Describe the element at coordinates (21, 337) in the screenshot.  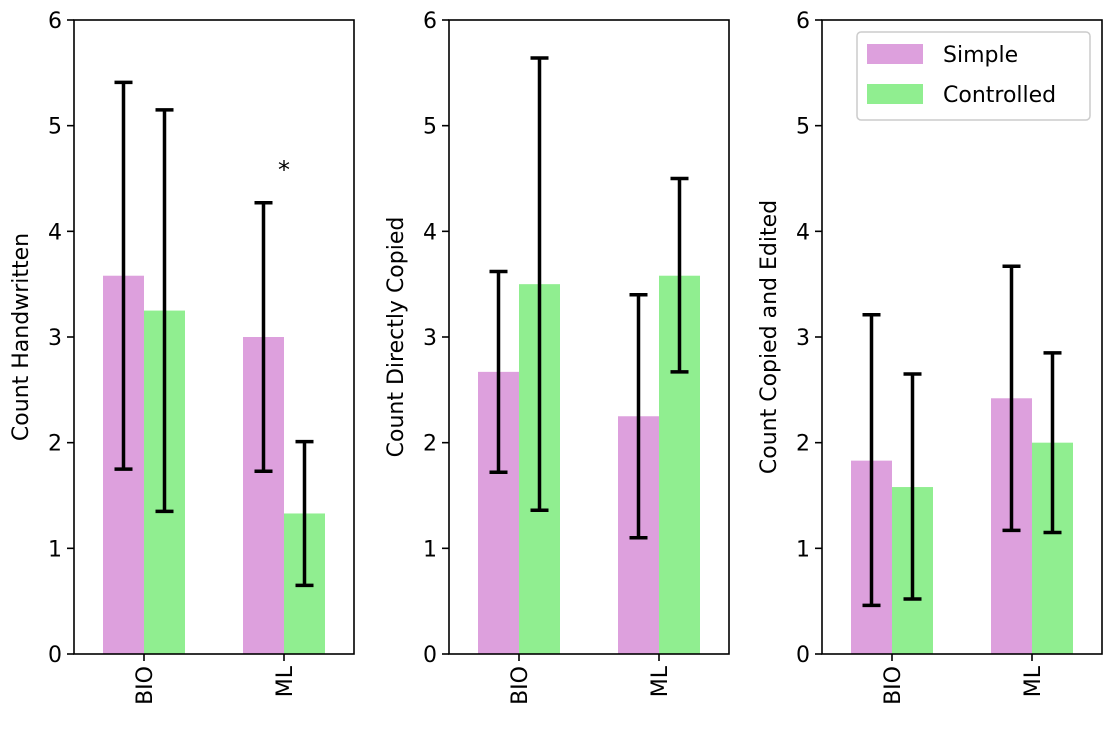
I see `y-axis-label: Count Handwritten` at that location.